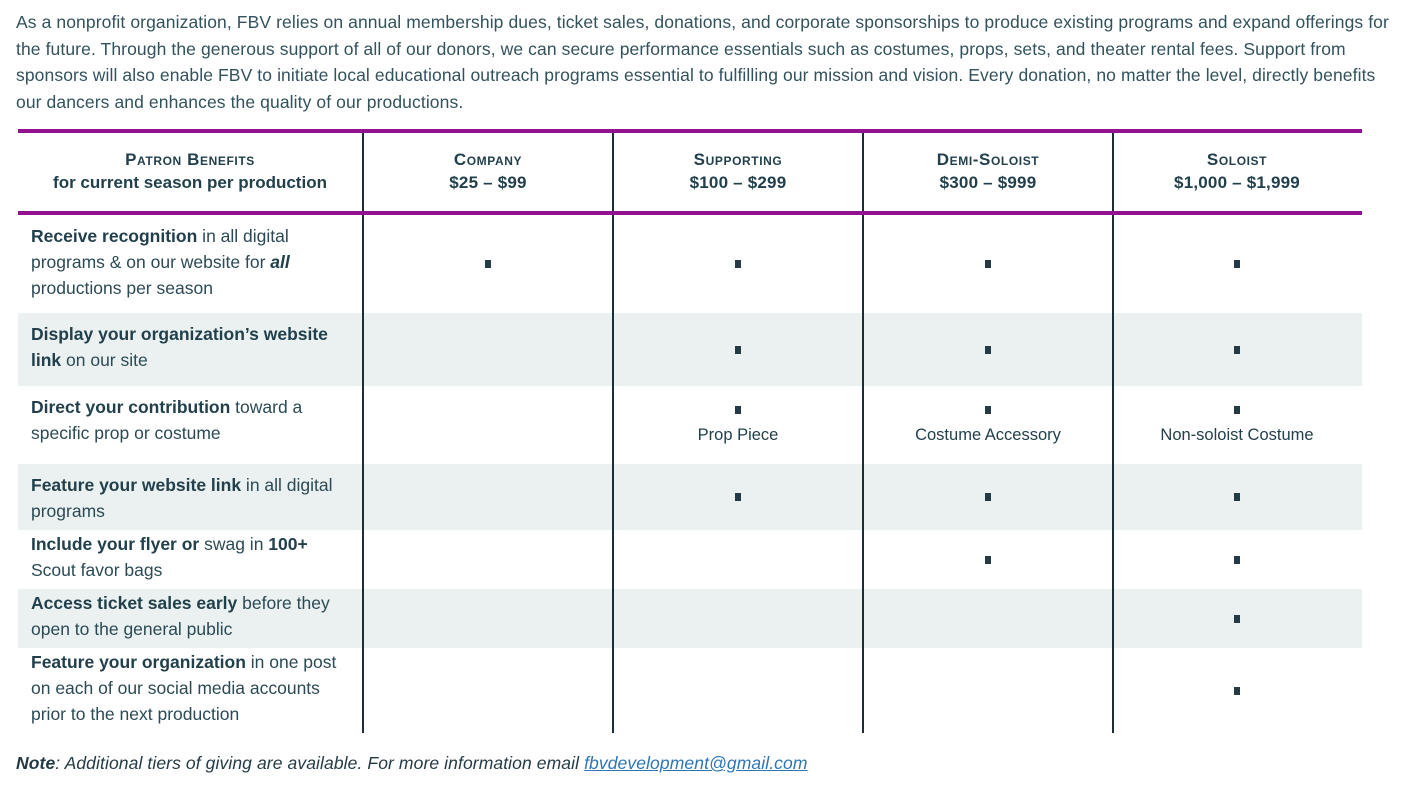 The image size is (1412, 790). Describe the element at coordinates (488, 159) in the screenshot. I see `tier-name: Company` at that location.